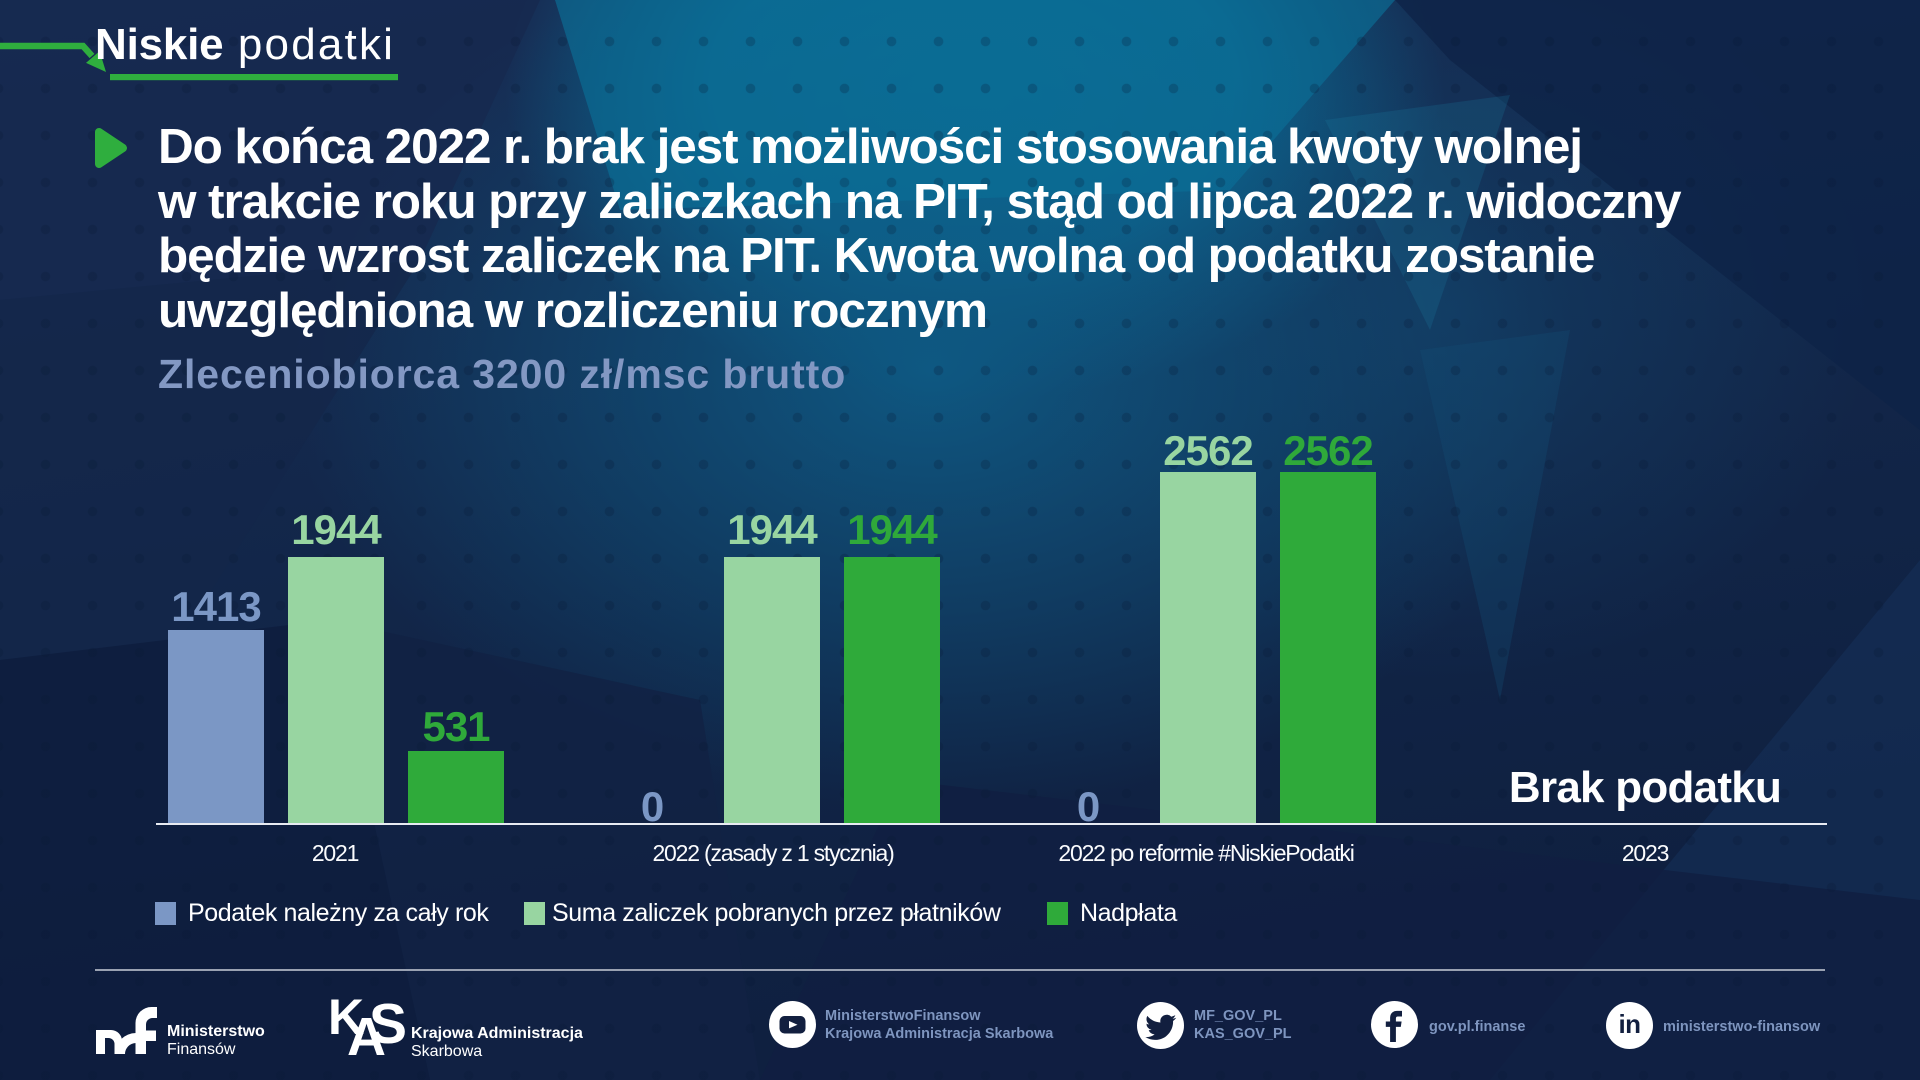 This screenshot has height=1080, width=1920. Describe the element at coordinates (366, 1036) in the screenshot. I see `svg-text: A` at that location.